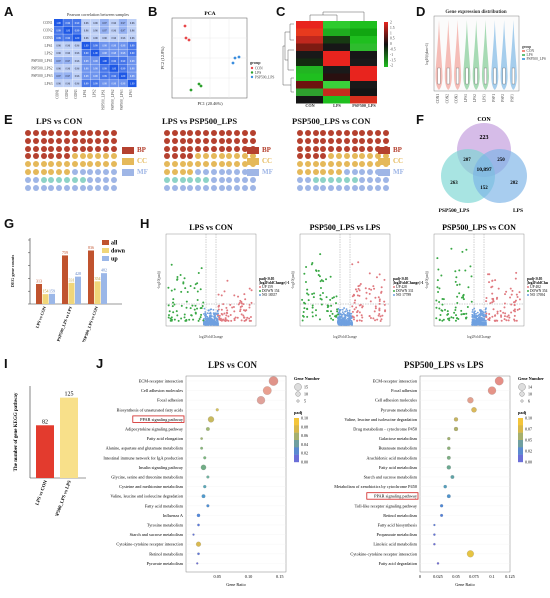  Describe the element at coordinates (105, 258) in the screenshot. I see `deg-legend-swatch-up` at that location.